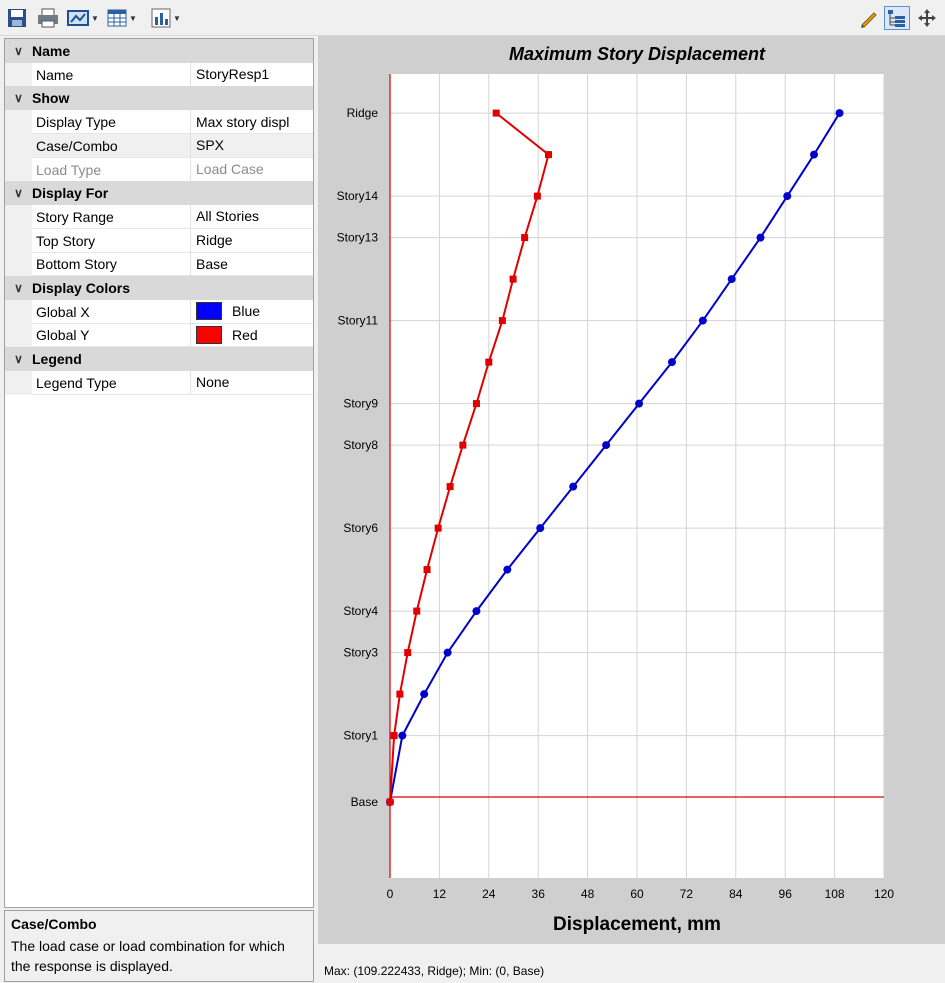 This screenshot has height=983, width=945. What do you see at coordinates (159, 193) in the screenshot?
I see `category-display-for: ∨ Display For` at bounding box center [159, 193].